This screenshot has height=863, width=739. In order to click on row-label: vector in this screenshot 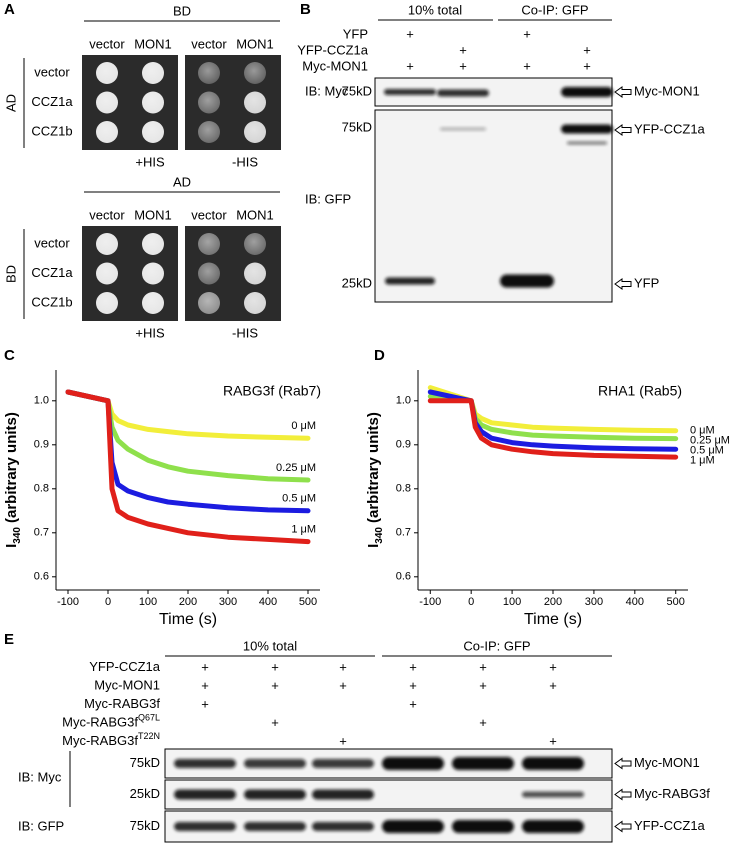, I will do `click(52, 242)`.